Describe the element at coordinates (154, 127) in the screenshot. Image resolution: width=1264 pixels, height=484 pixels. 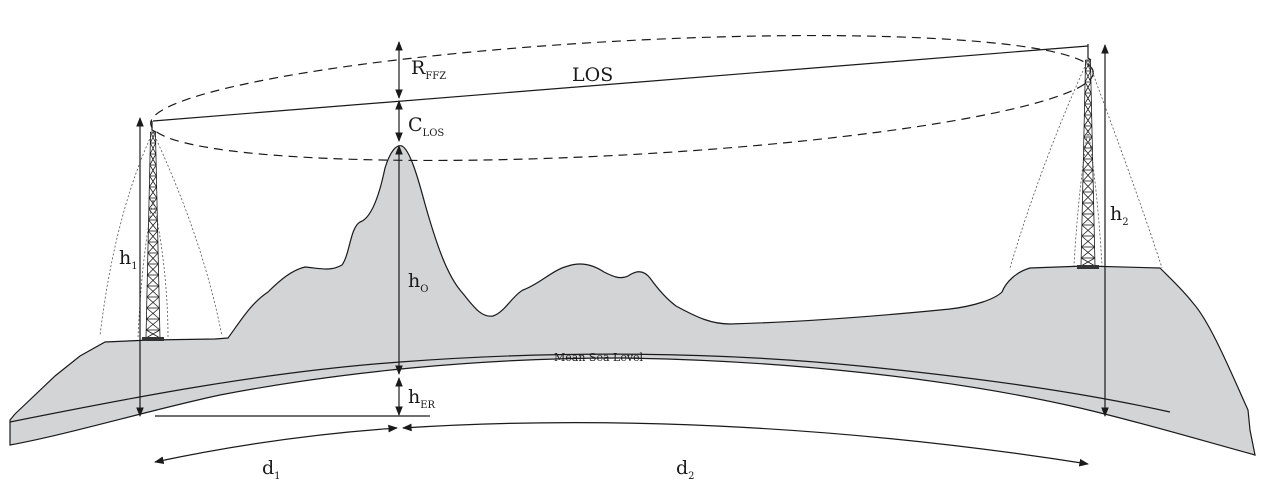
I see `left-antenna` at that location.